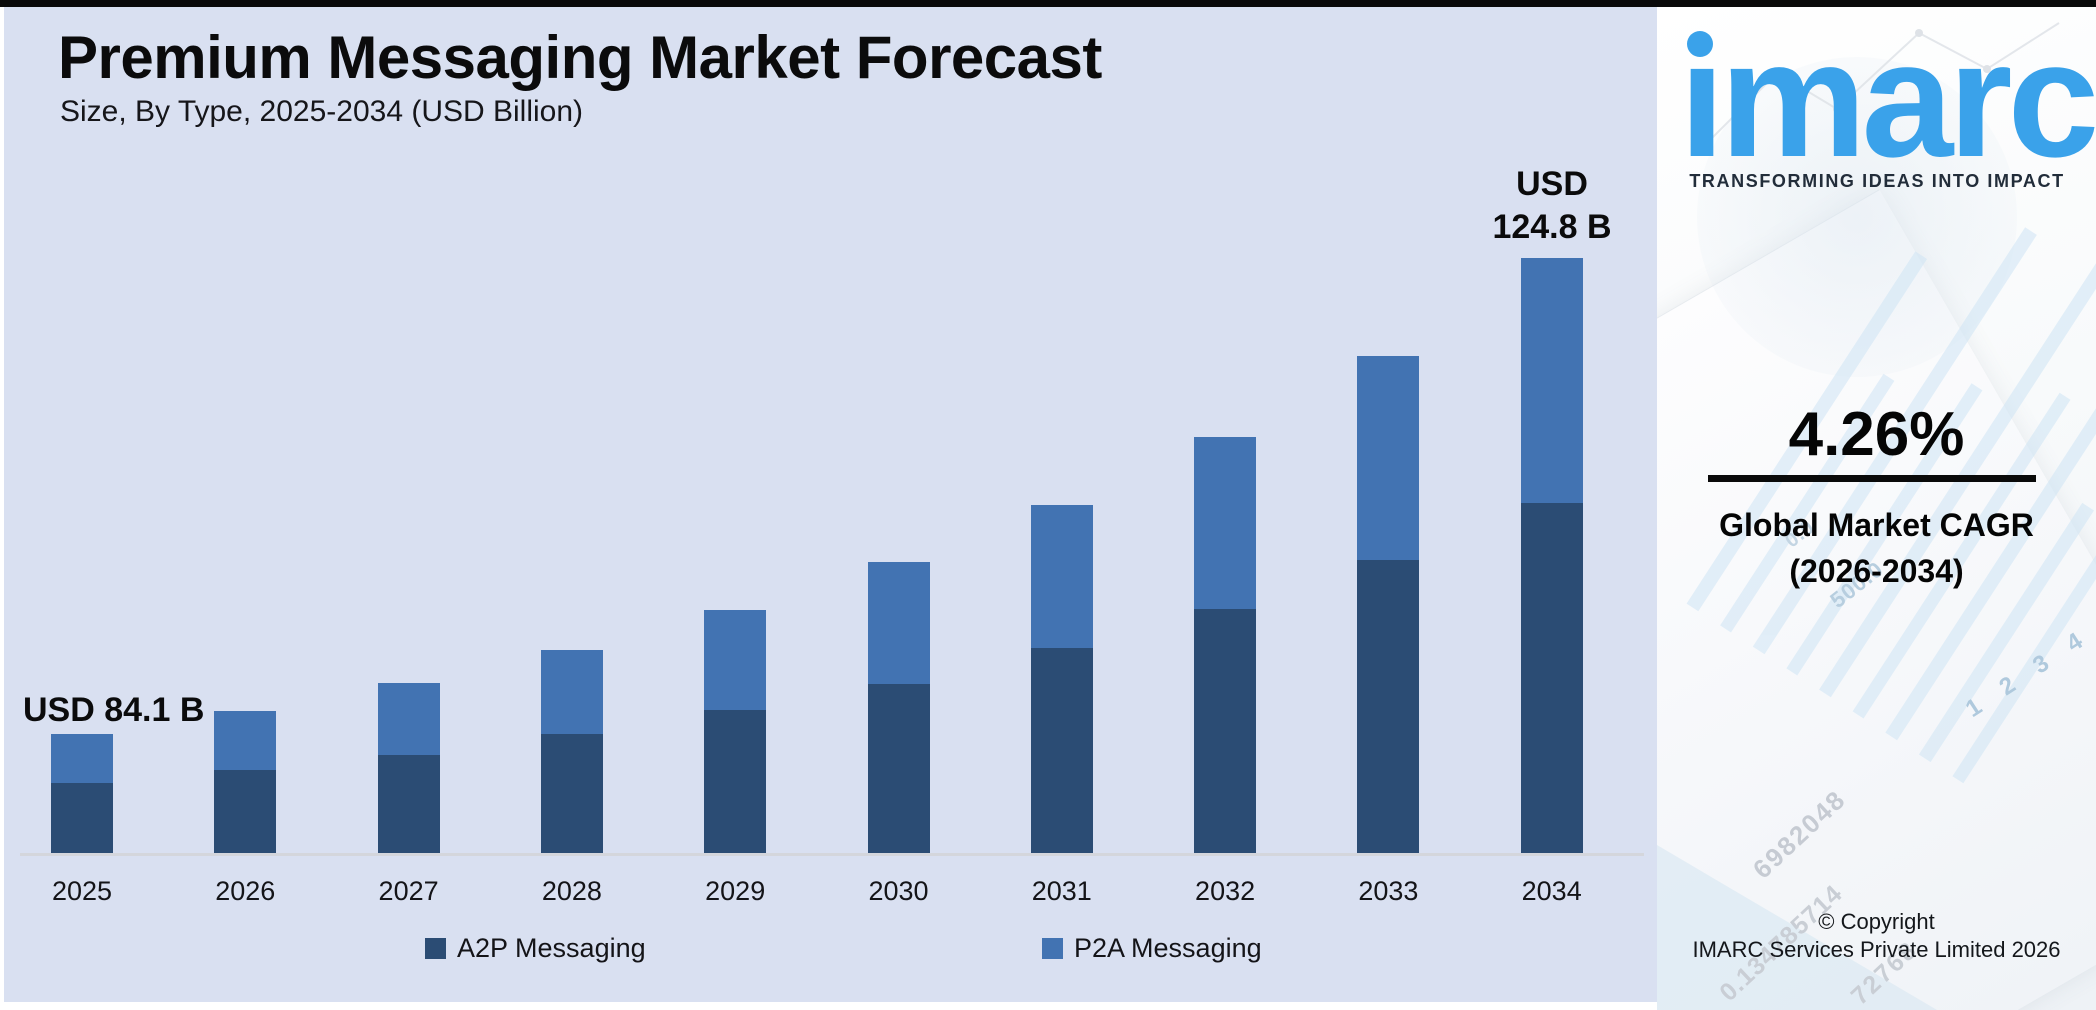 The image size is (2096, 1010). What do you see at coordinates (1700, 44) in the screenshot?
I see `imarc-logo-dot-icon` at bounding box center [1700, 44].